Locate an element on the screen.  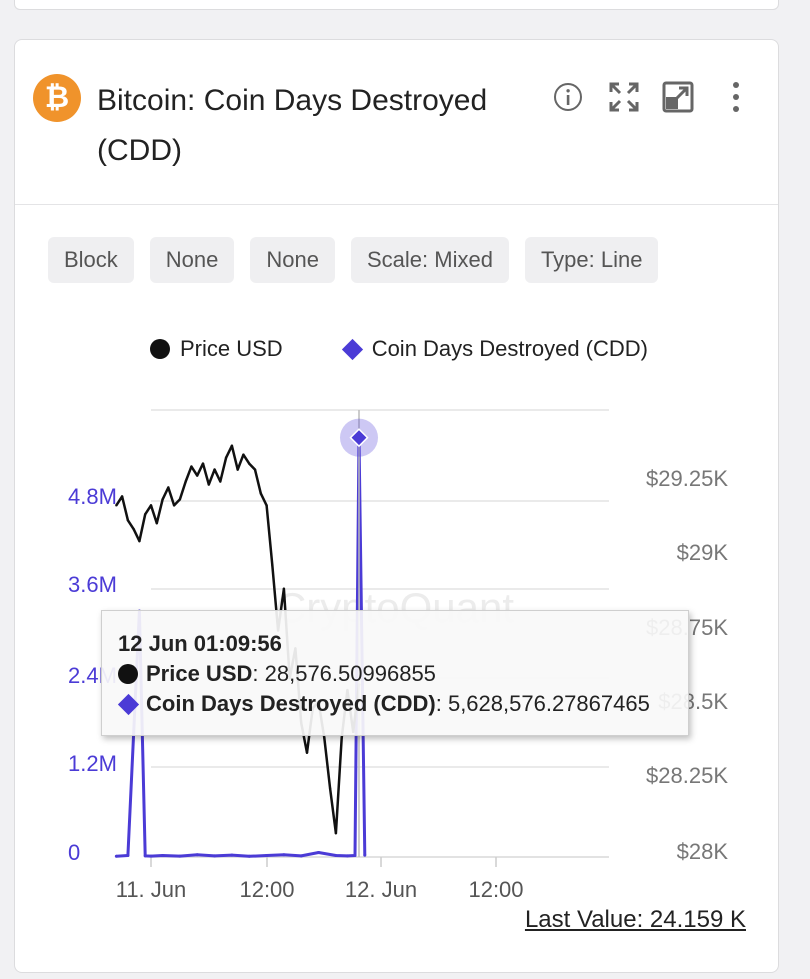
info-icon is located at coordinates (568, 97).